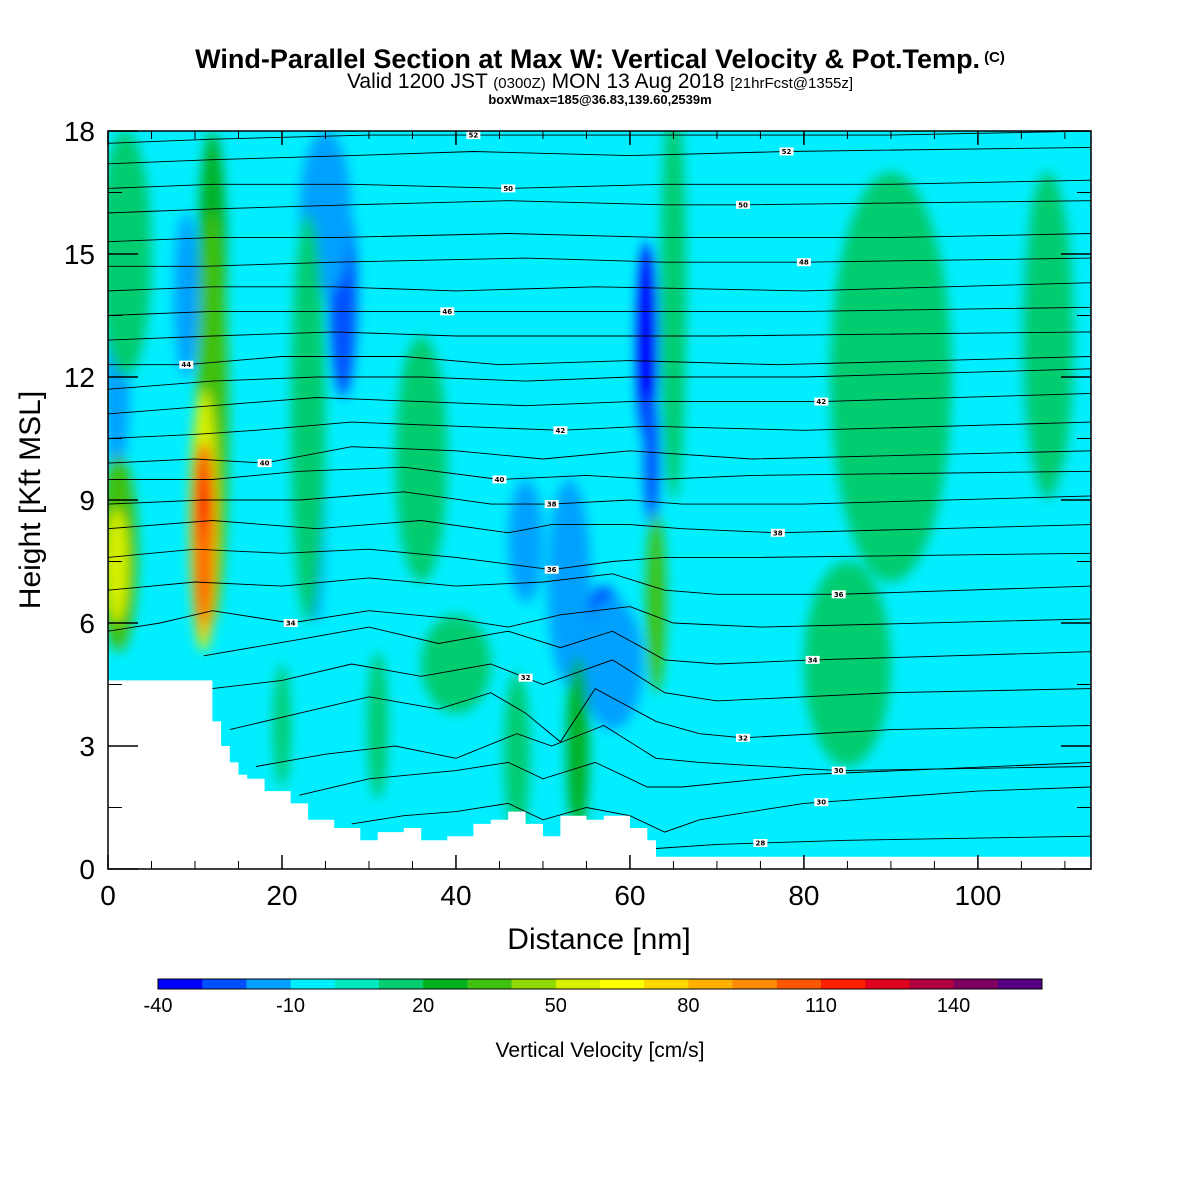 This screenshot has height=1200, width=1200. What do you see at coordinates (787, 152) in the screenshot?
I see `theta-label-25: 52` at bounding box center [787, 152].